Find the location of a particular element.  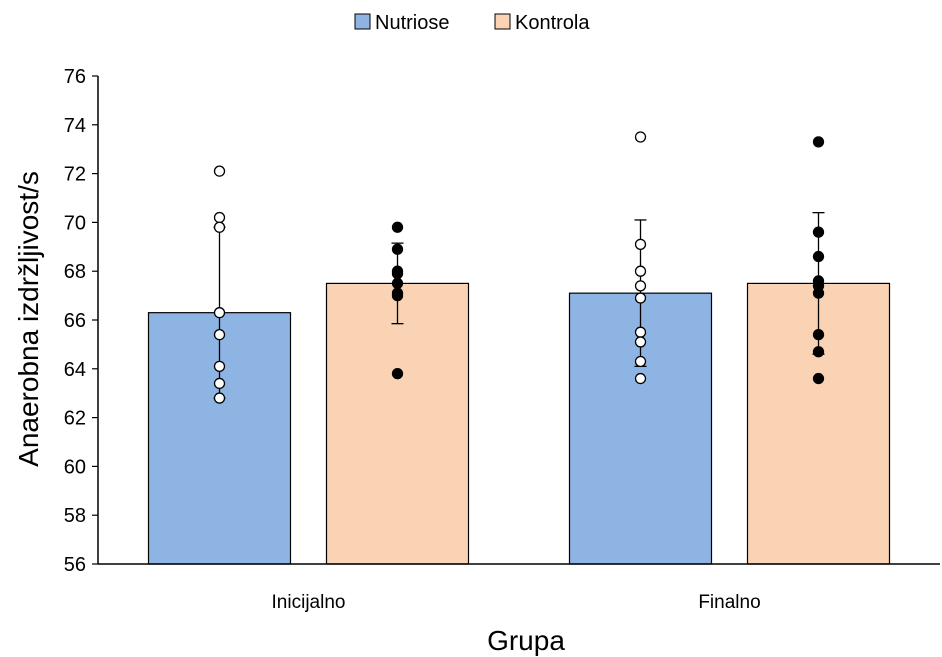

x-axis-category-labels: Inicijalno Finalno is located at coordinates (516, 602).